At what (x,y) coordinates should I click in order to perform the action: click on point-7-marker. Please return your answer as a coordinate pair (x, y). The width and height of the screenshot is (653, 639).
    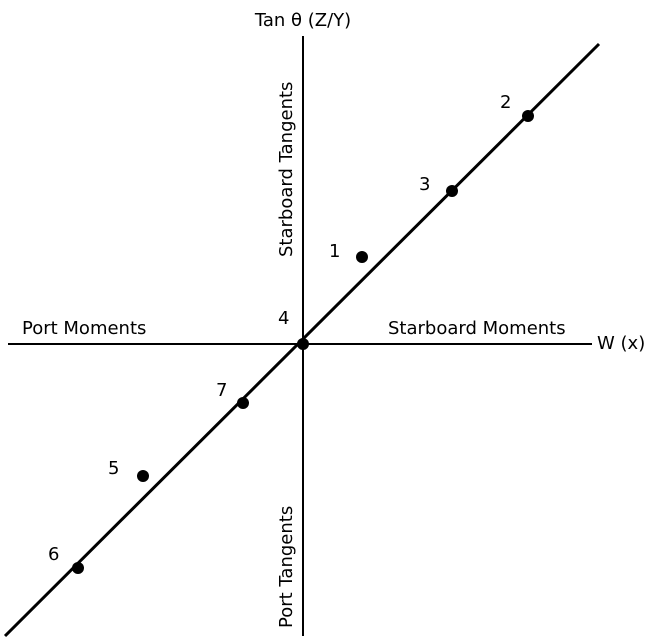
    Looking at the image, I should click on (243, 403).